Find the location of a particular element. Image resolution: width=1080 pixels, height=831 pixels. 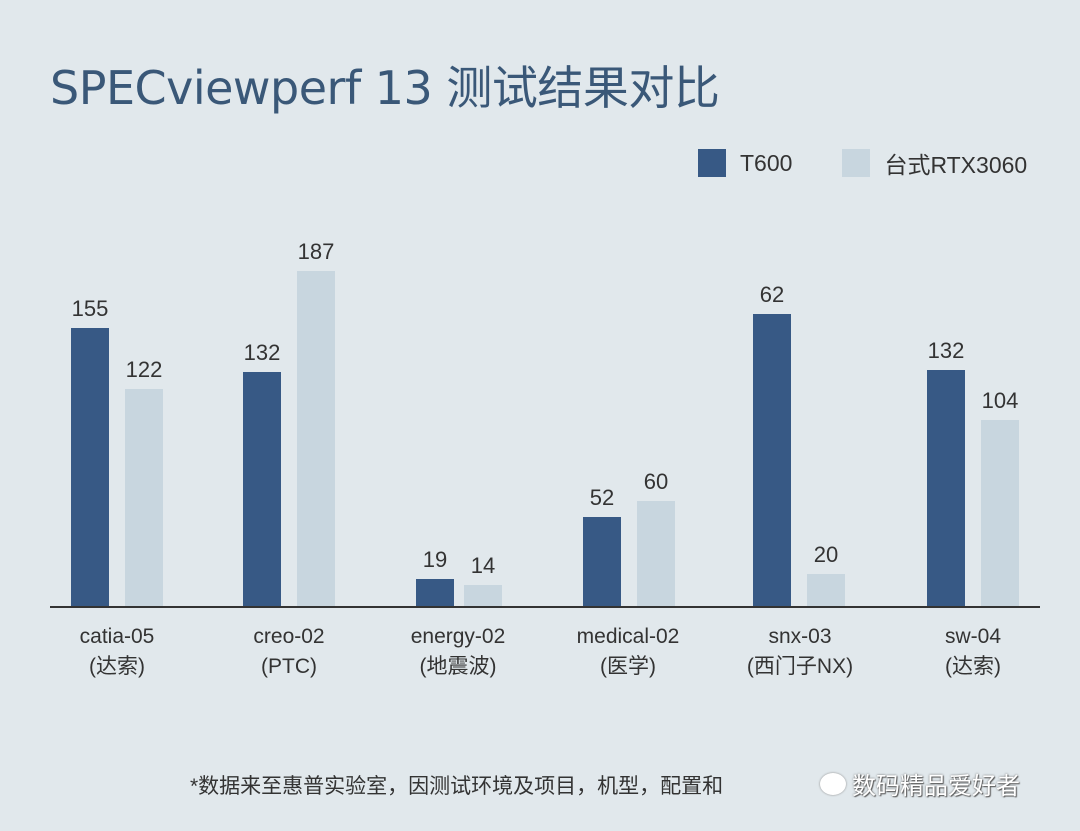

category-vendor: (PTC) is located at coordinates (289, 666).